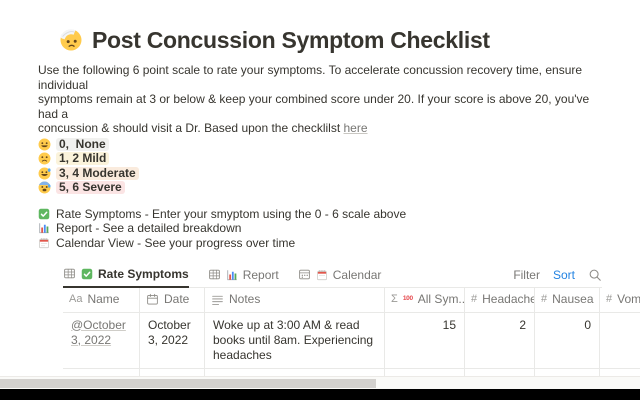 Image resolution: width=640 pixels, height=400 pixels. Describe the element at coordinates (44, 144) in the screenshot. I see `grinning-face-icon` at that location.